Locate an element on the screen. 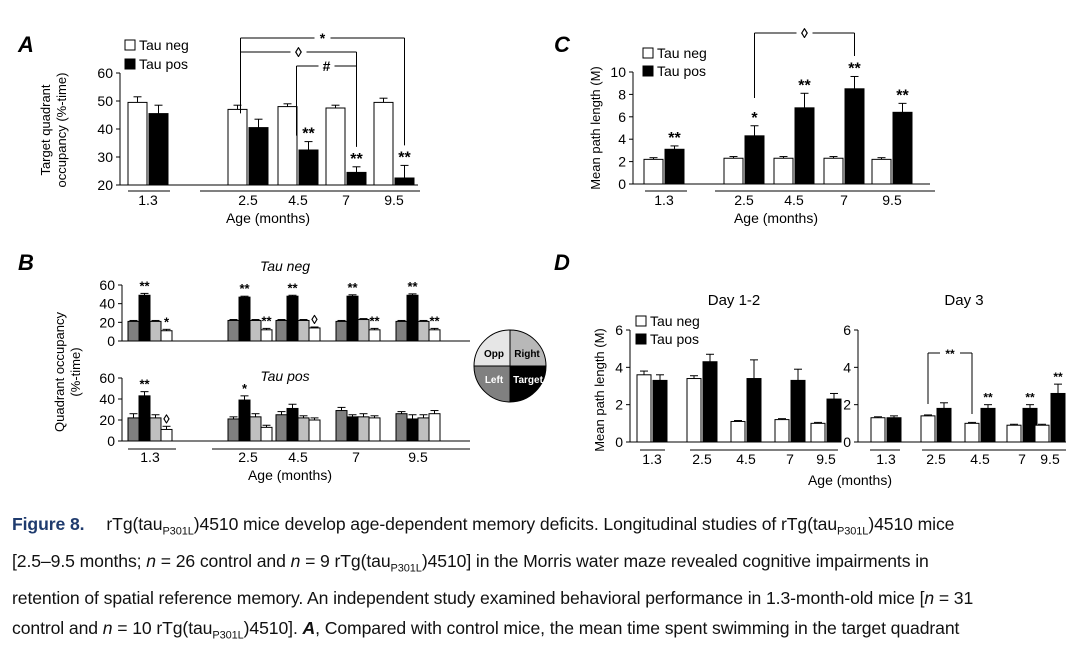 The image size is (1080, 652). bracket-label-bg is located at coordinates (298, 52).